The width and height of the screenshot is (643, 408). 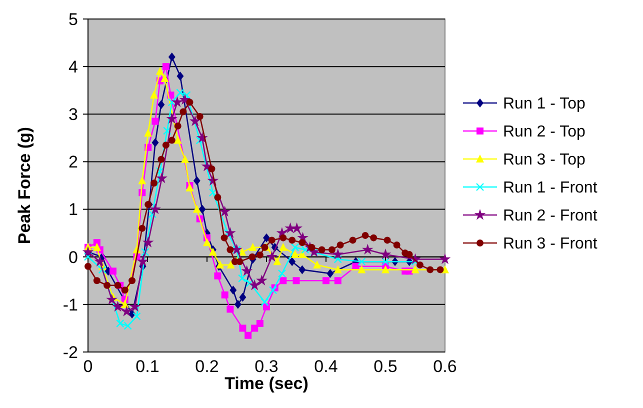 I want to click on x-tick-label: 0, so click(x=88, y=366).